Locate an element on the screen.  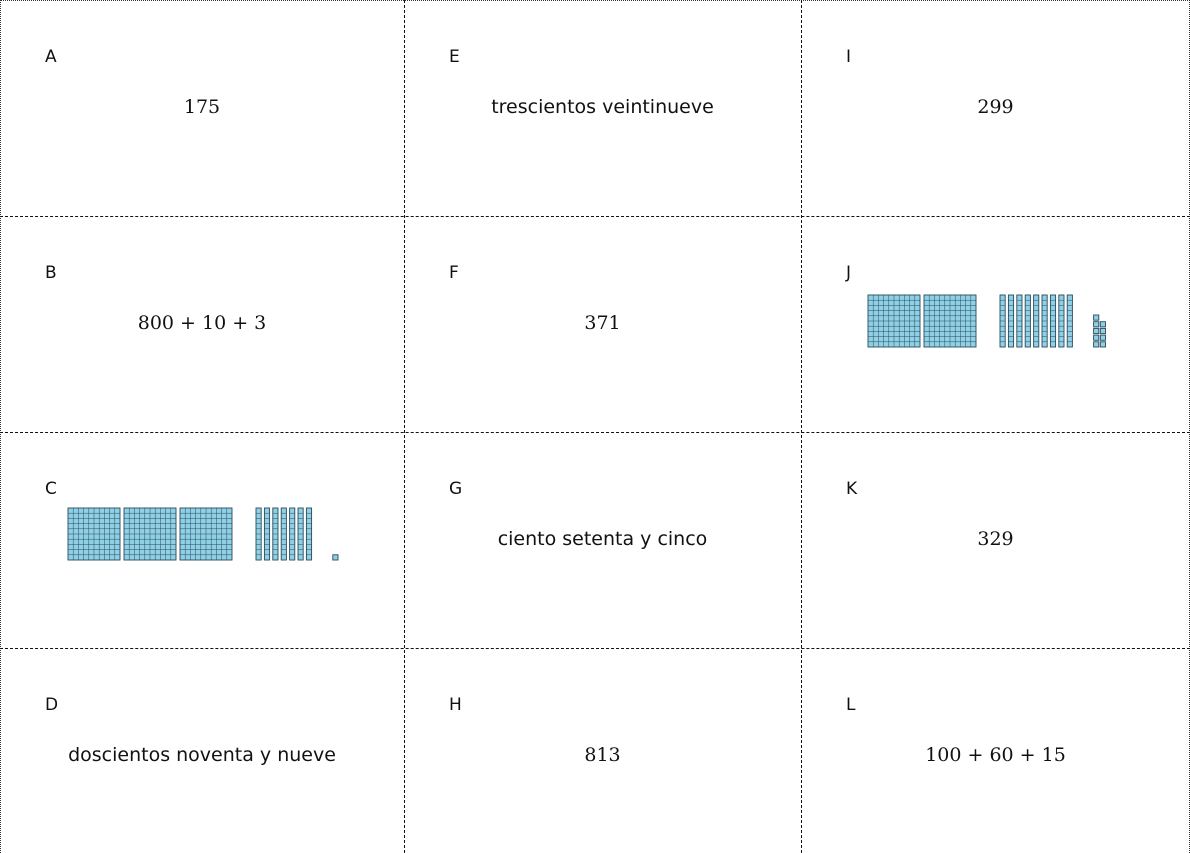
card-h: H 813 is located at coordinates (602, 750).